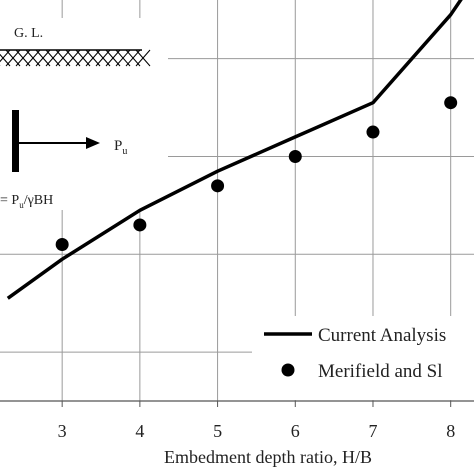 The height and width of the screenshot is (474, 474). I want to click on pullout-force-label: Pu, so click(120, 147).